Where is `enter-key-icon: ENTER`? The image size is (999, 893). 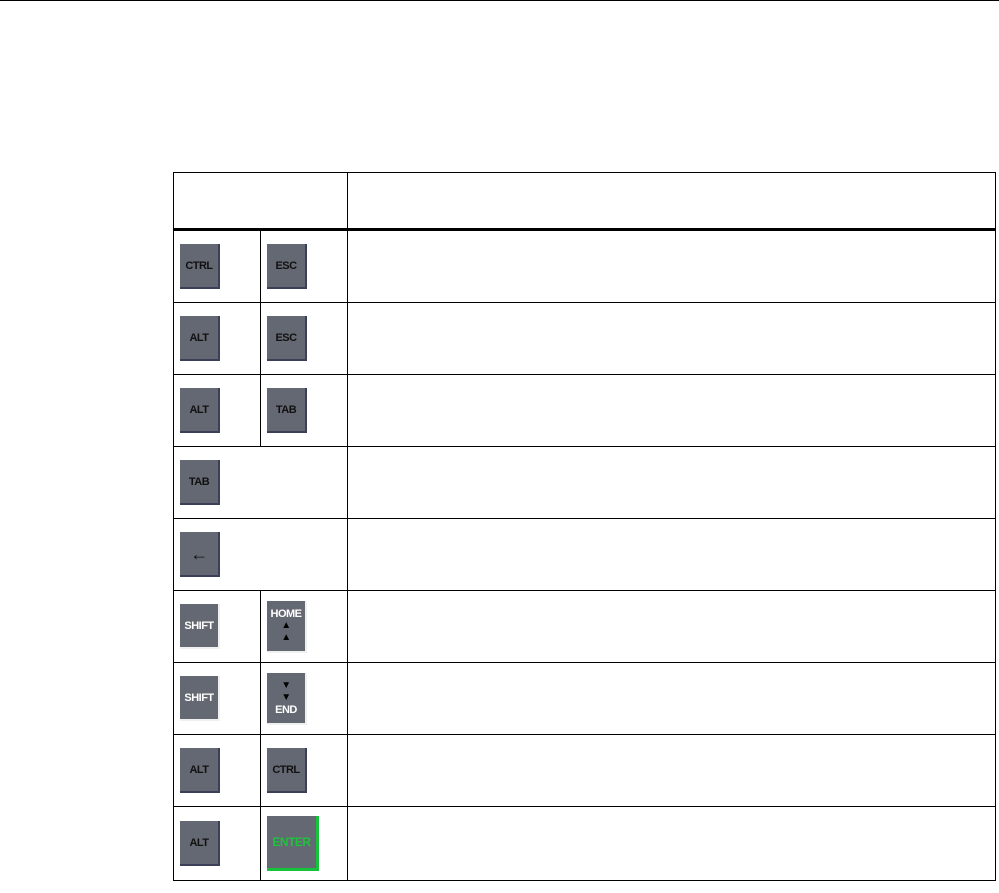 enter-key-icon: ENTER is located at coordinates (293, 843).